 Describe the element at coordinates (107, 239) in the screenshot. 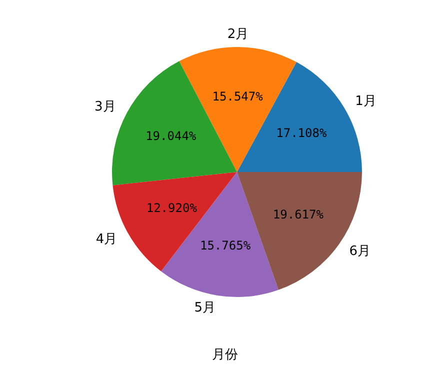

I see `slice-label: 4月` at that location.